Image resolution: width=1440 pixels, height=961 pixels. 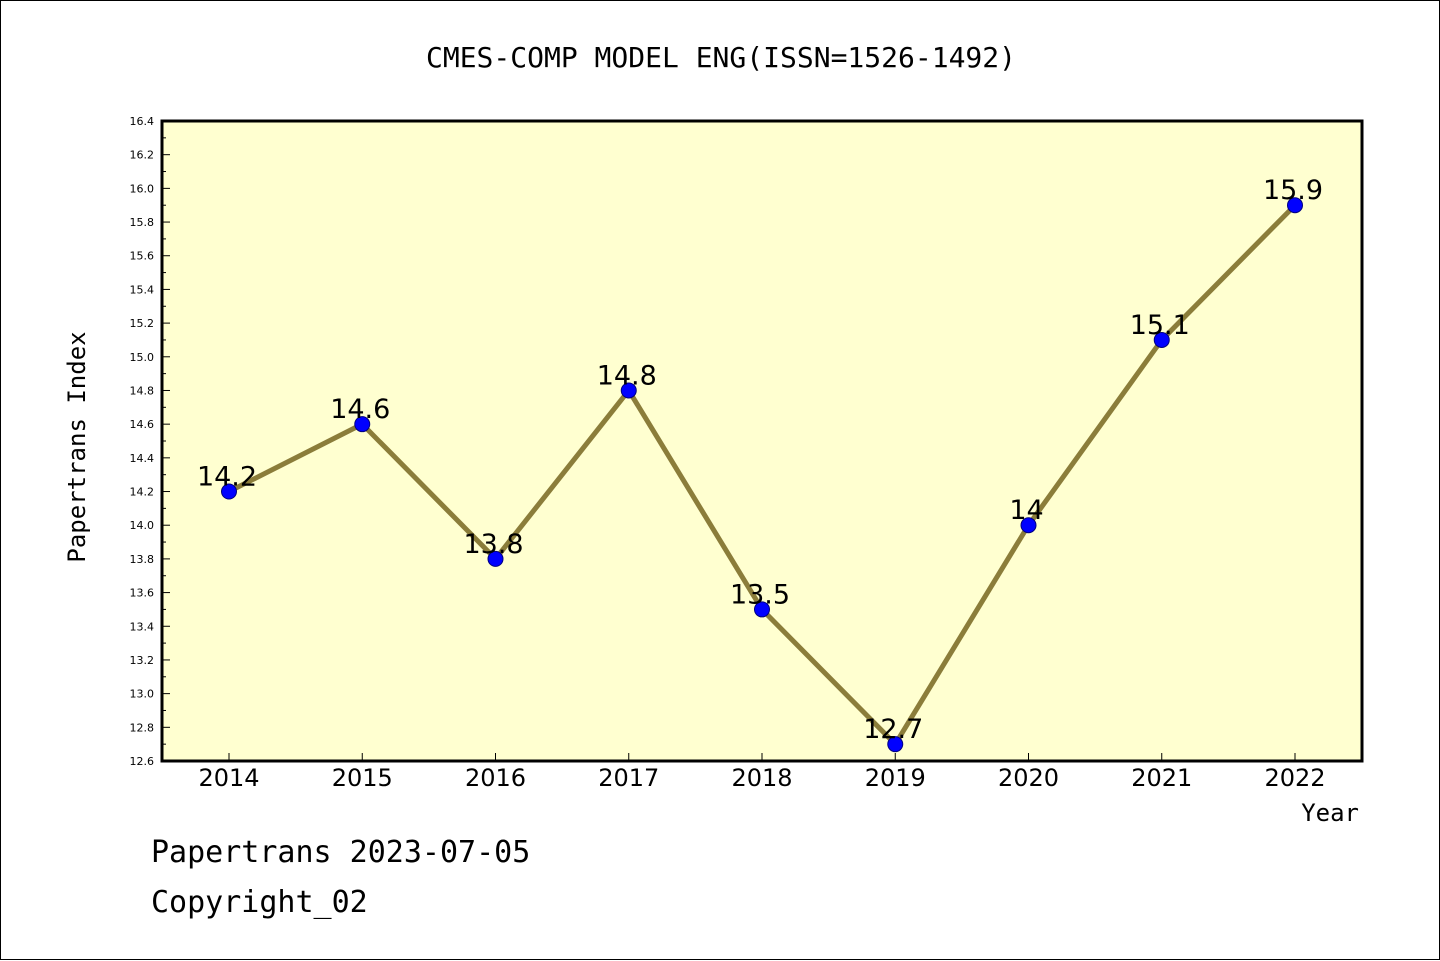 What do you see at coordinates (142, 727) in the screenshot?
I see `y-tick-label: 12.8` at bounding box center [142, 727].